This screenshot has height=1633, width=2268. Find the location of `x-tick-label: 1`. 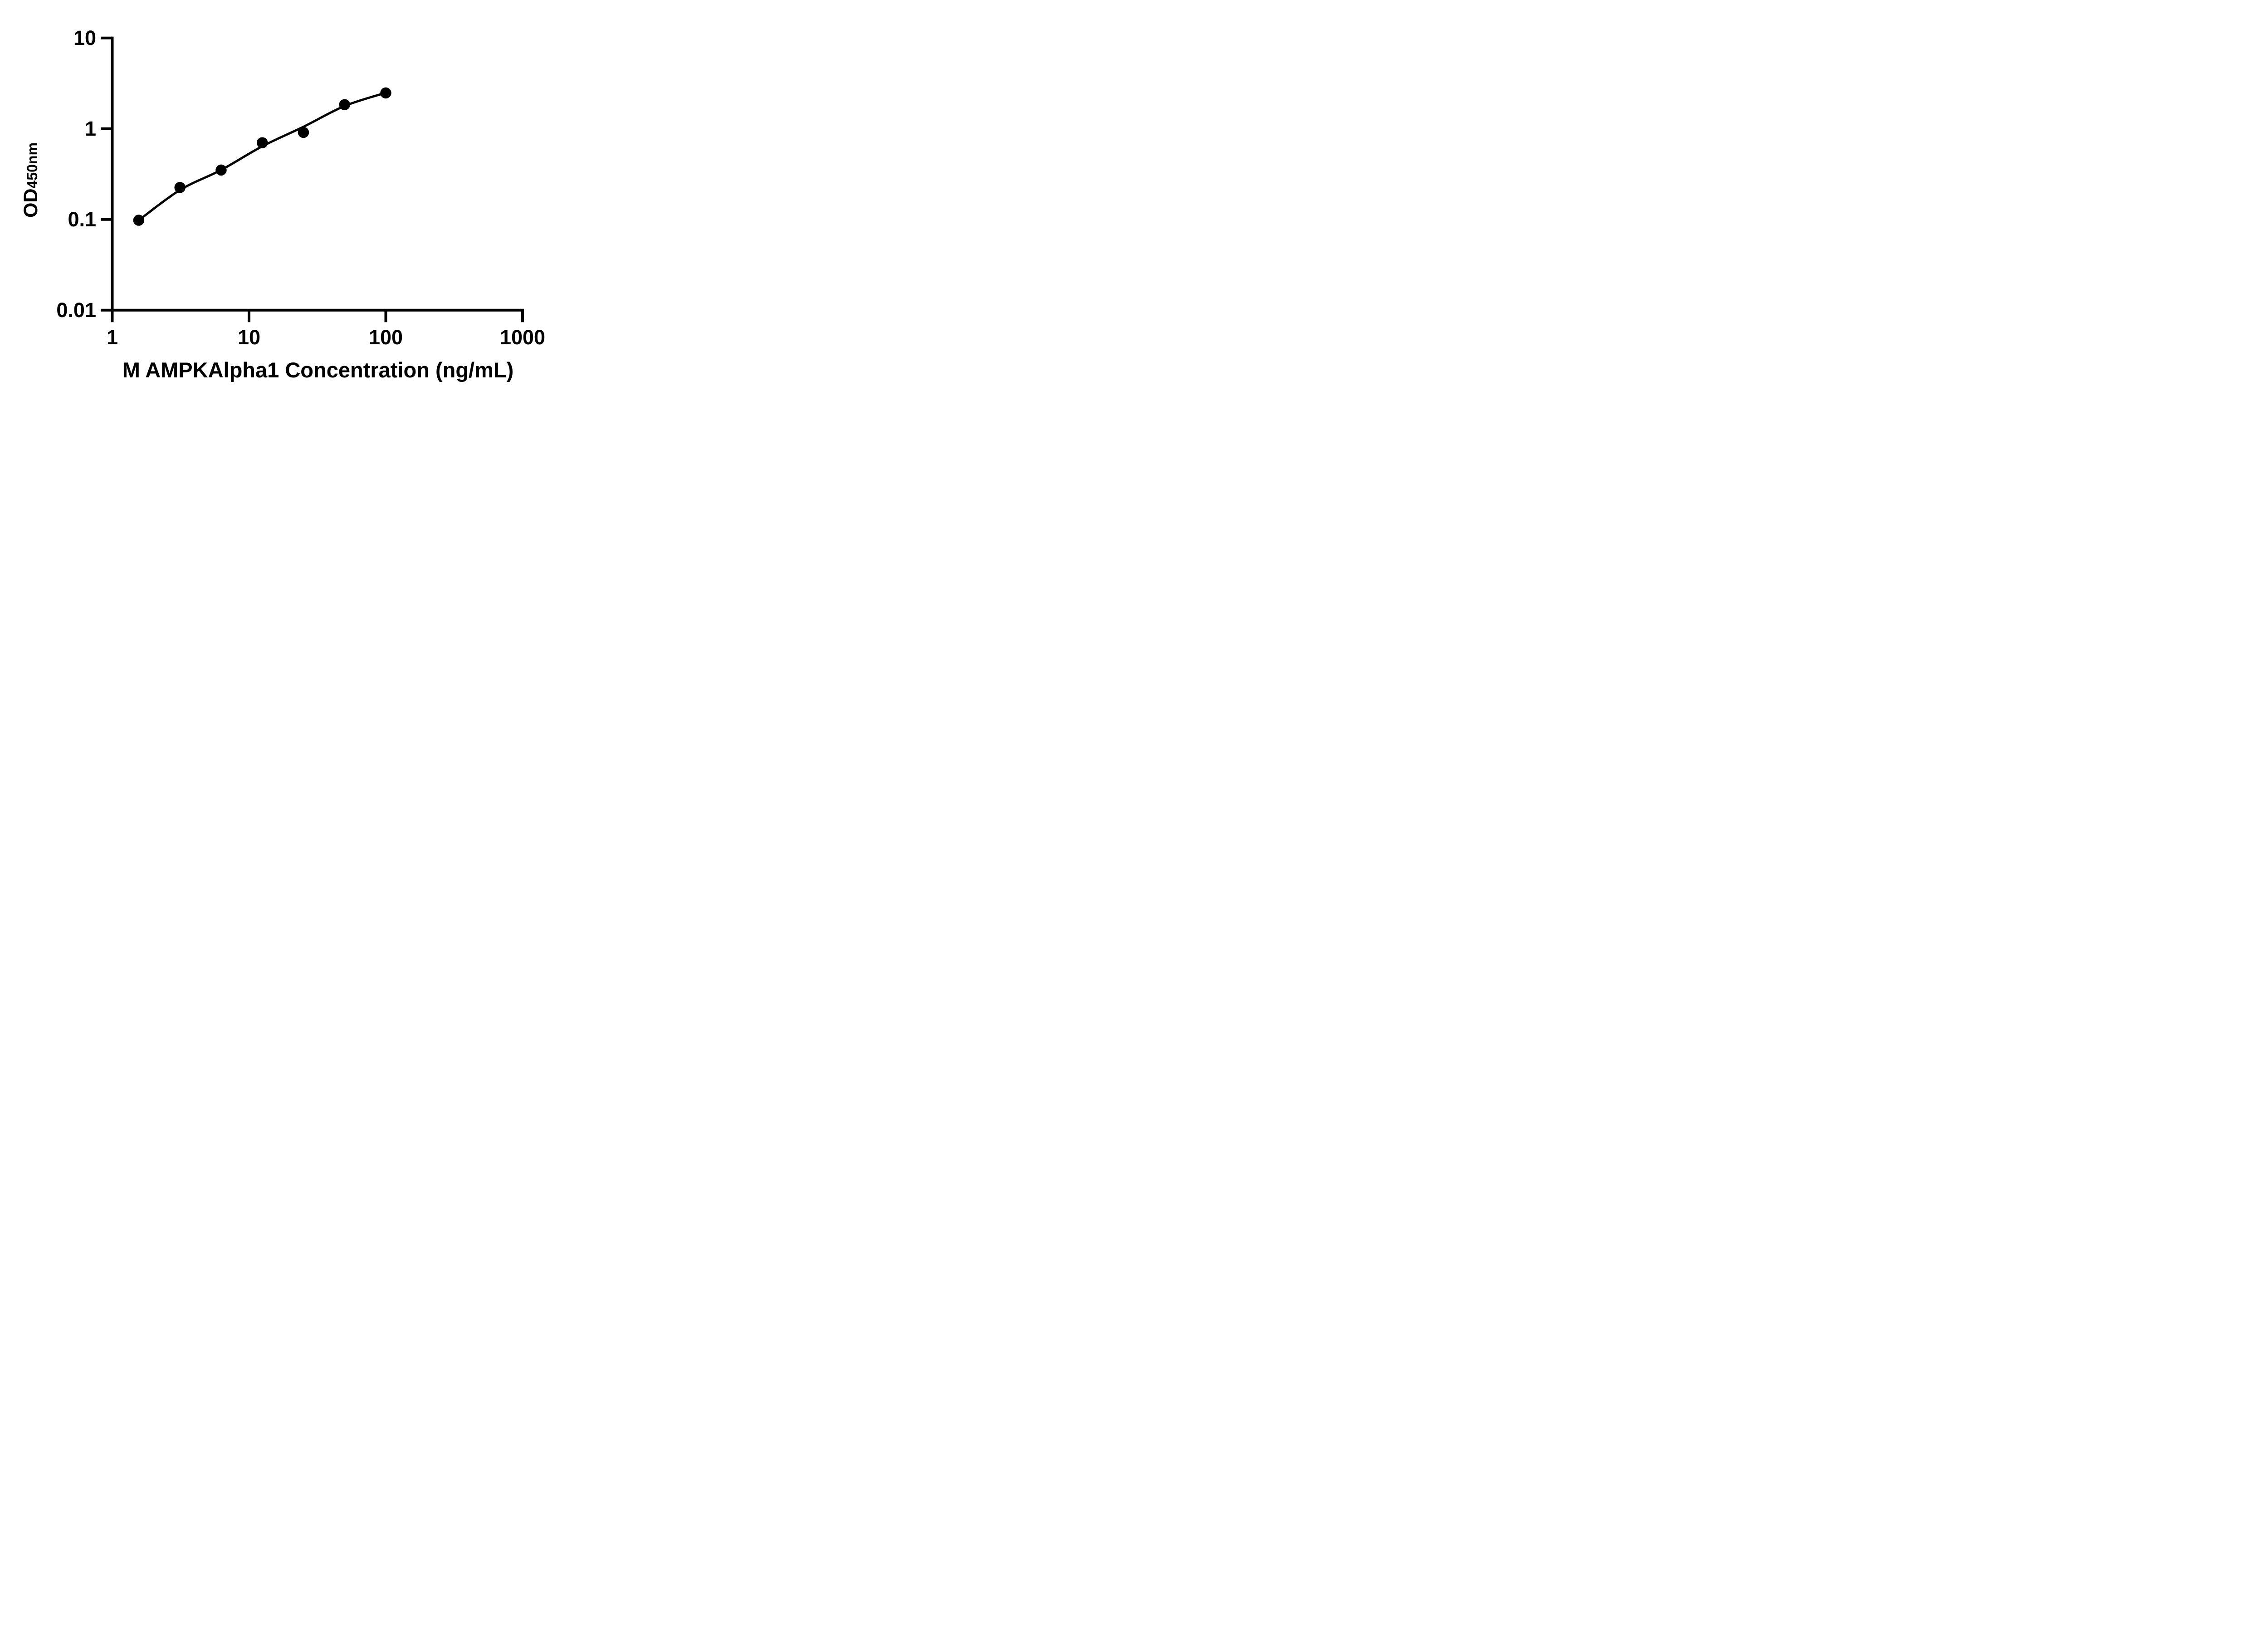

x-tick-label: 1 is located at coordinates (112, 337).